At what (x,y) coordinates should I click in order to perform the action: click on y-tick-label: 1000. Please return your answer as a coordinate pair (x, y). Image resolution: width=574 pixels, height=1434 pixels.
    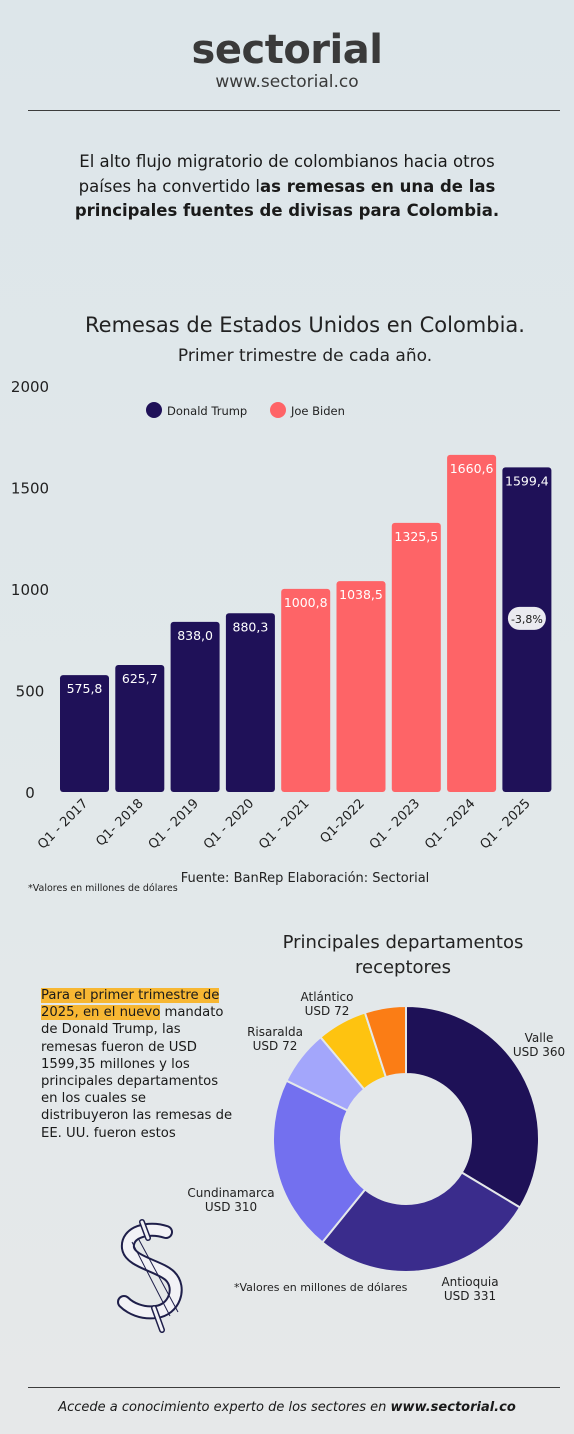
    Looking at the image, I should click on (30, 590).